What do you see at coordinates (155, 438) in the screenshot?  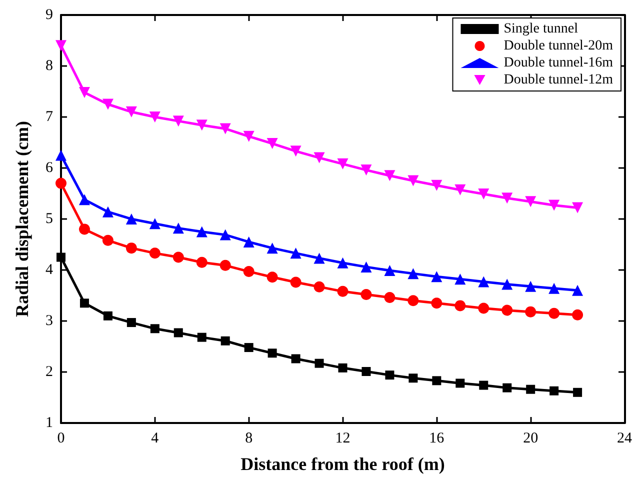 I see `x-tick-label: 4` at bounding box center [155, 438].